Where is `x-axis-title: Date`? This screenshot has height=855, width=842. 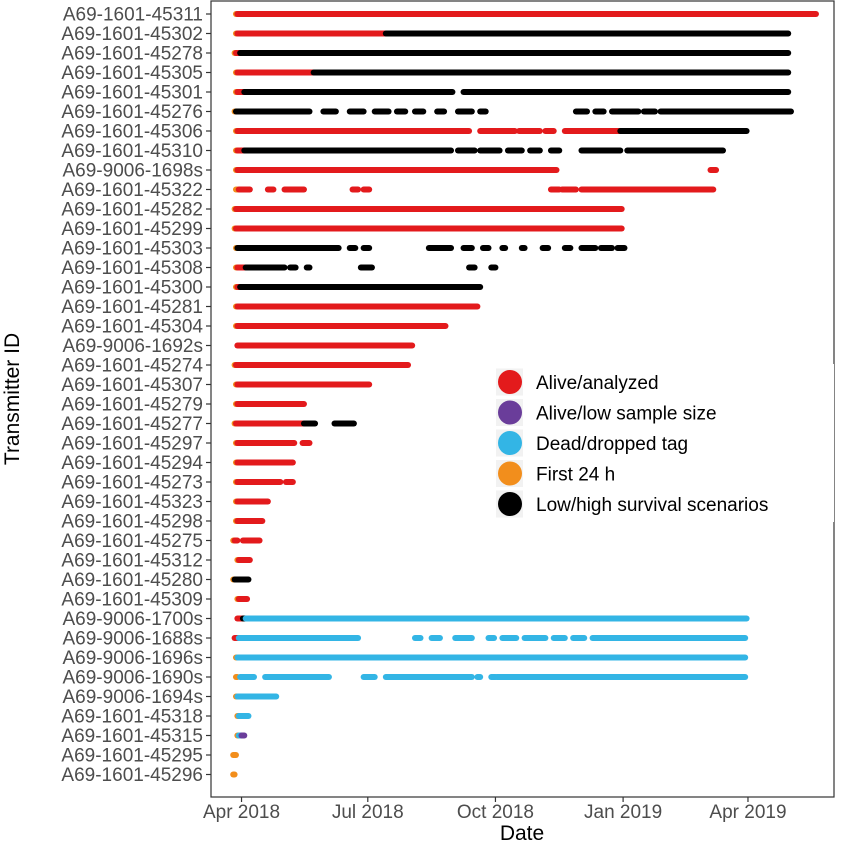 x-axis-title: Date is located at coordinates (522, 833).